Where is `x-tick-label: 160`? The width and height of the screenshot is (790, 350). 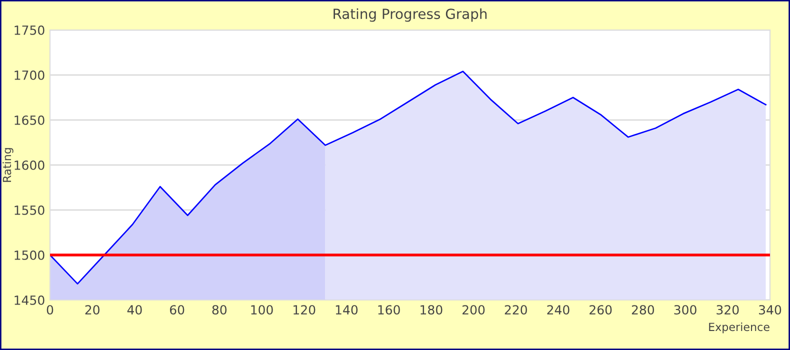
x-tick-label: 160 is located at coordinates (389, 310).